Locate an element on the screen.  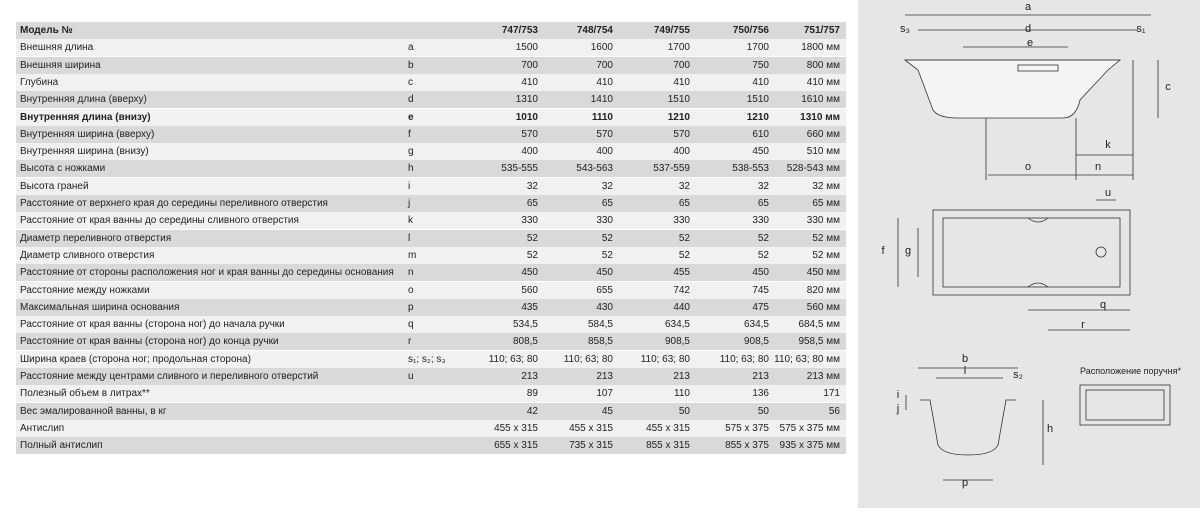
dimension-label: f is located at coordinates (883, 251).